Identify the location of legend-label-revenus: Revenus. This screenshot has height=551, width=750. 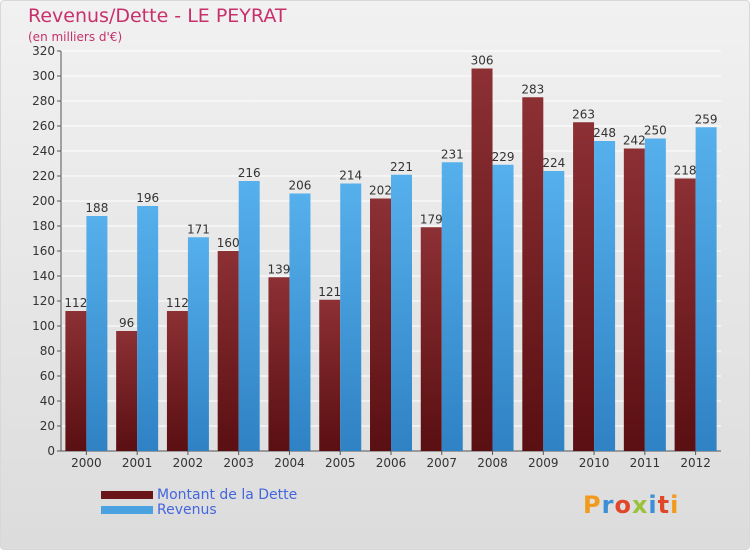
(187, 509).